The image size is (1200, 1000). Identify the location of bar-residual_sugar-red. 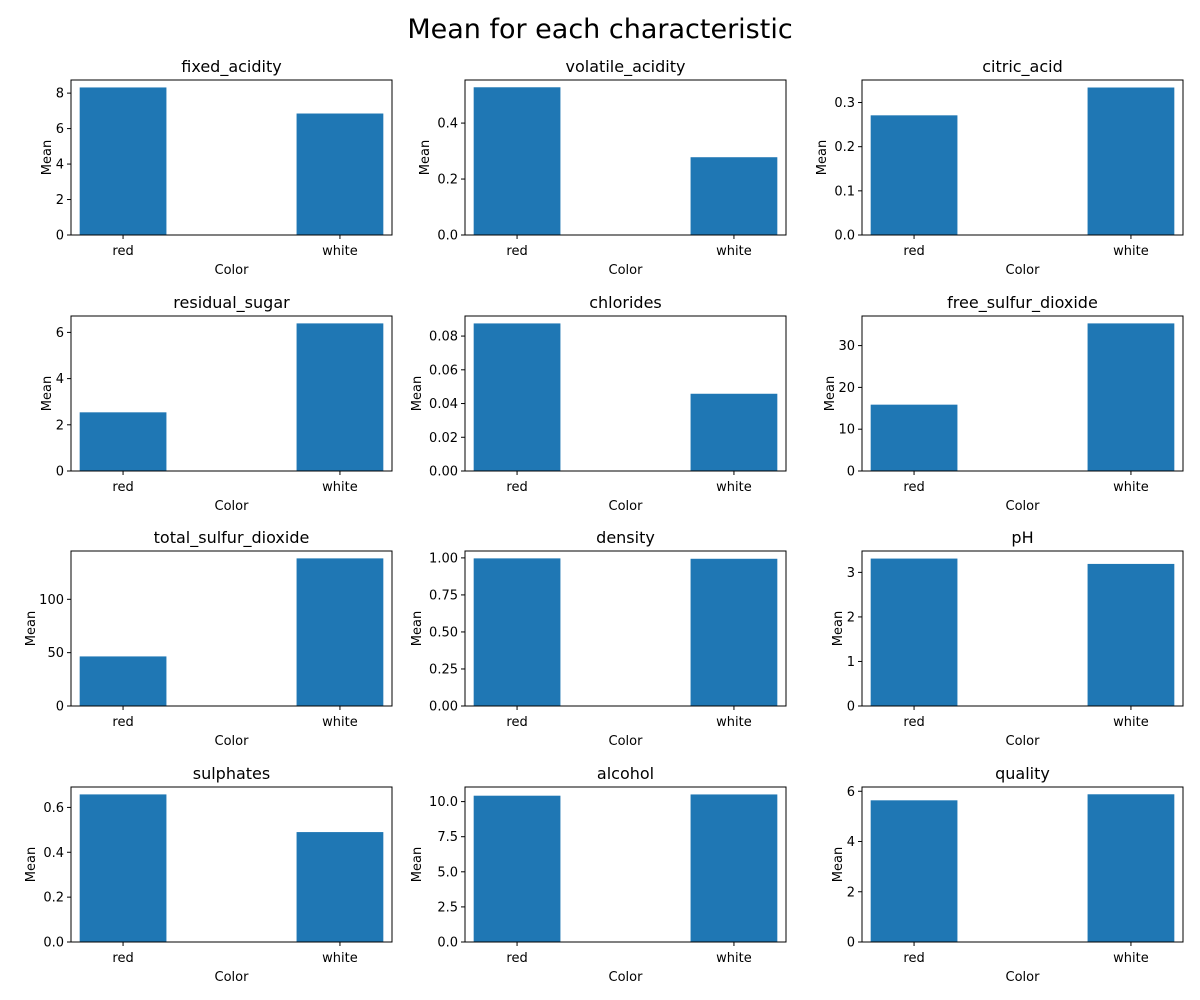
(123, 441).